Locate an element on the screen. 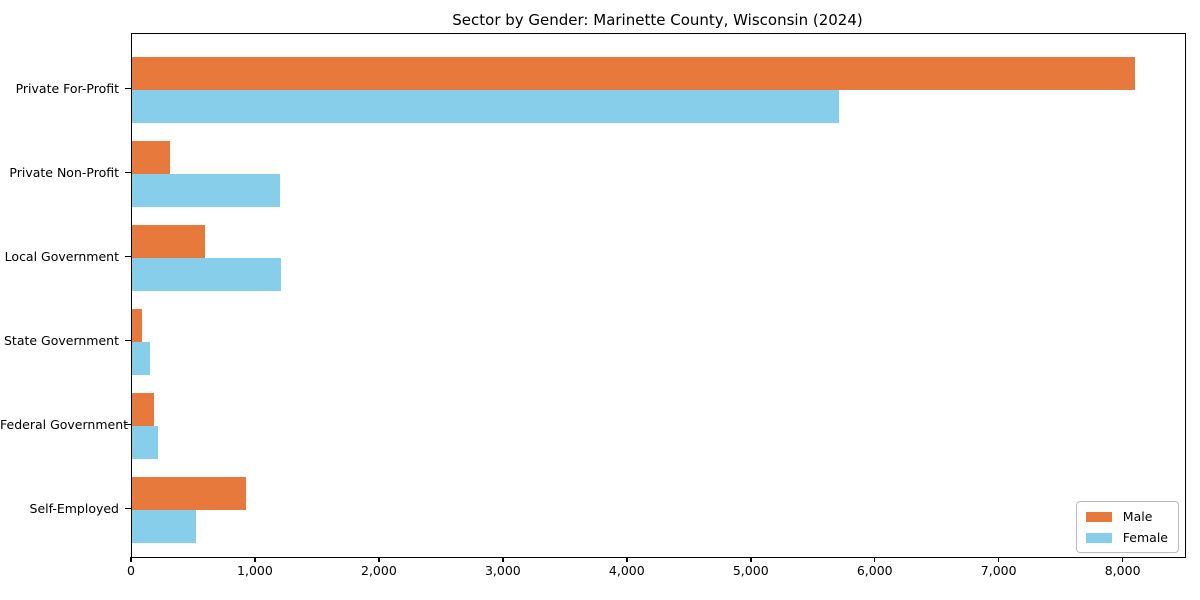 This screenshot has width=1200, height=600. x-tick-label-8-000: 8,000 is located at coordinates (1122, 570).